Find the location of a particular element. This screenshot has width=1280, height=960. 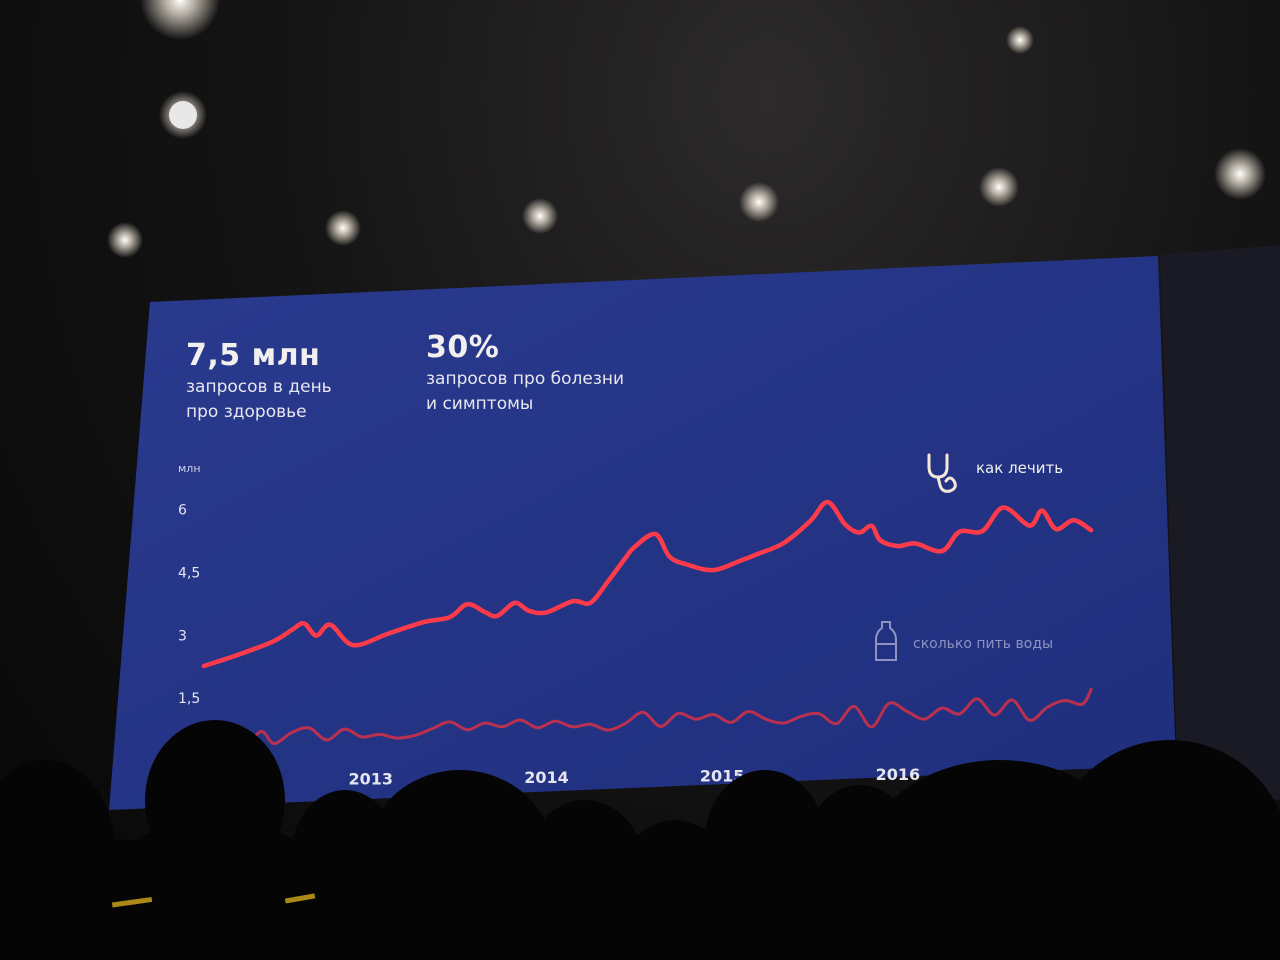

side-panel is located at coordinates (1220, 522).